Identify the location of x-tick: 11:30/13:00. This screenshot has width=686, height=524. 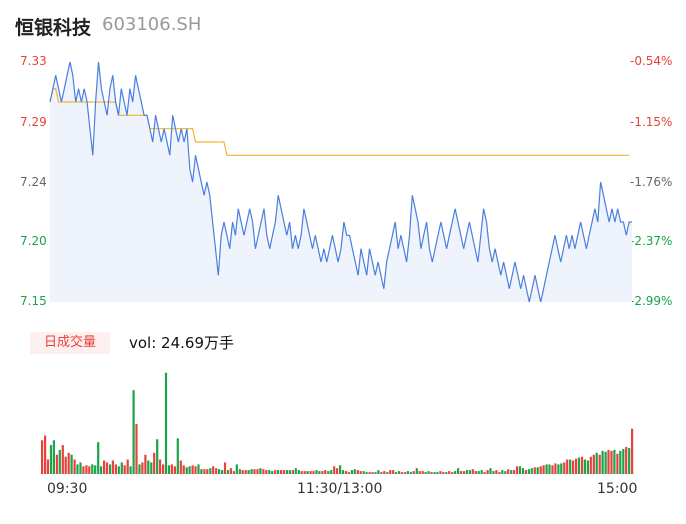
(340, 489).